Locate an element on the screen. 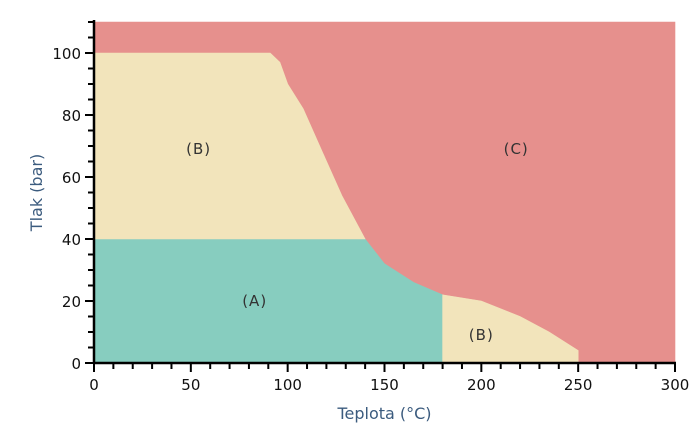 Image resolution: width=700 pixels, height=438 pixels. x-tick-label-250: 250 is located at coordinates (578, 385).